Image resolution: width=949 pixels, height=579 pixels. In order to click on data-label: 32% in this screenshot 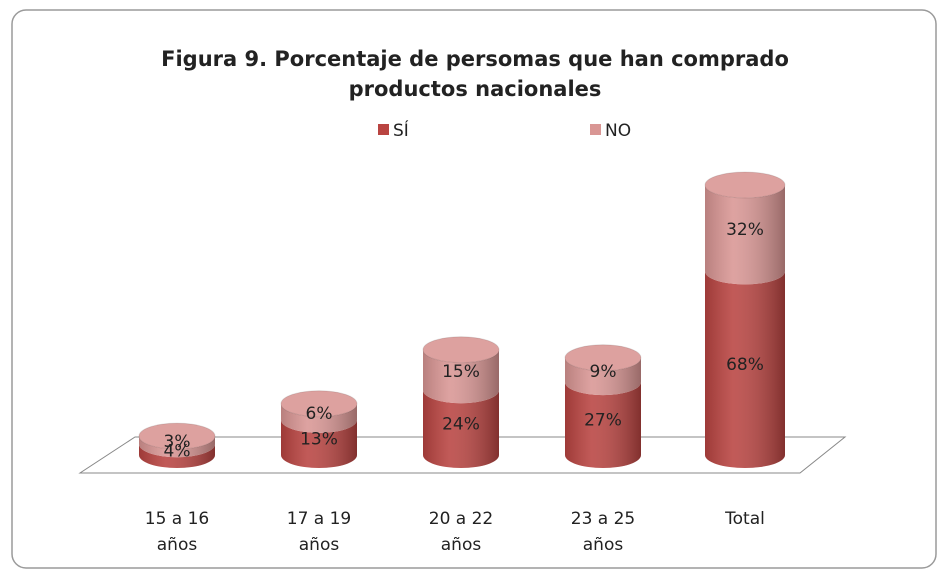, I will do `click(745, 230)`.